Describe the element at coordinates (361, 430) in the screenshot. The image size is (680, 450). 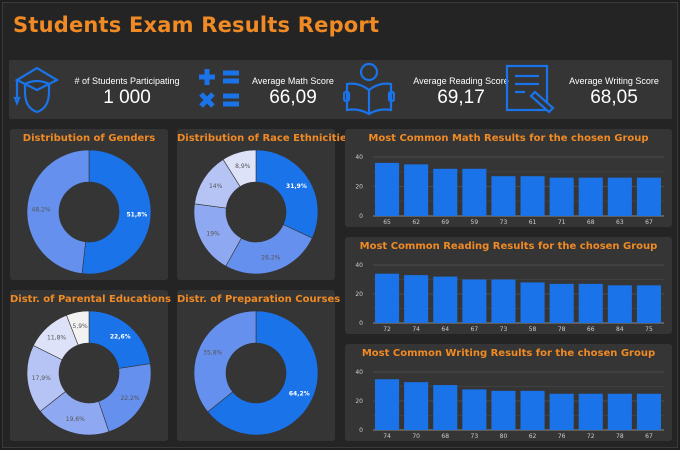
I see `y-tick-label: 0` at that location.